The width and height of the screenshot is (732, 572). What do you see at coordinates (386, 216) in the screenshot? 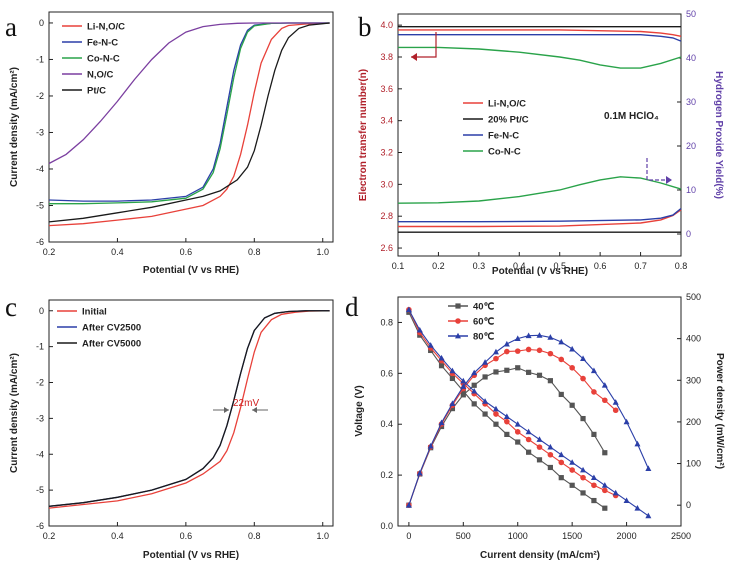
I see `panel-b-ytick-label: 2.8` at bounding box center [386, 216].